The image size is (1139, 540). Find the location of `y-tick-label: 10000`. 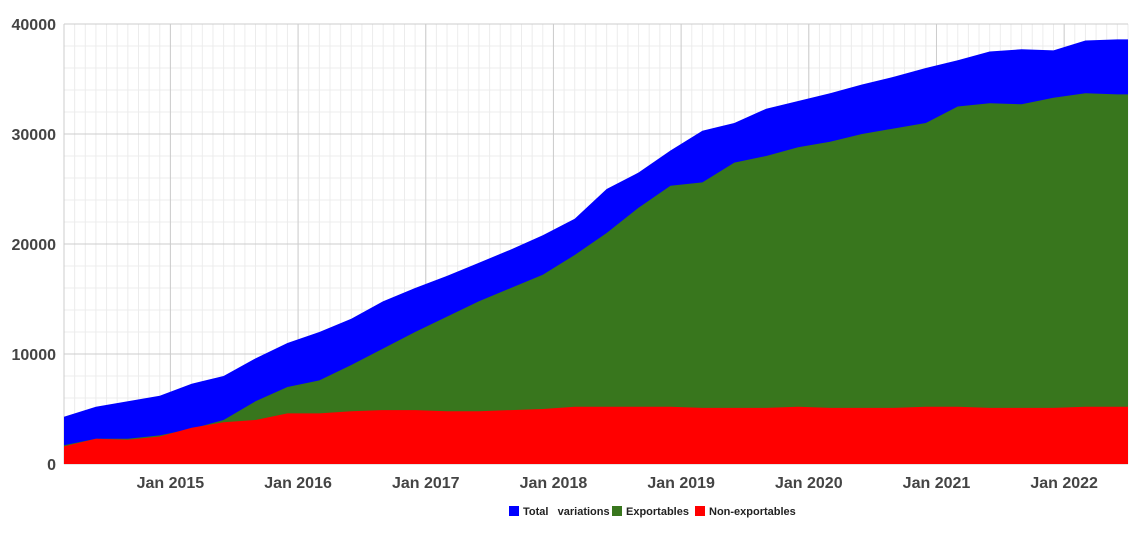

y-tick-label: 10000 is located at coordinates (34, 355).